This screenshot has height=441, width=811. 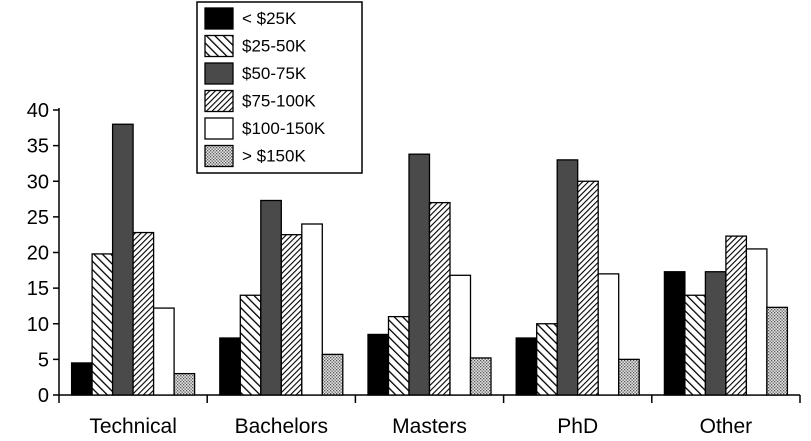 What do you see at coordinates (38, 218) in the screenshot?
I see `y-tick-label: 25` at bounding box center [38, 218].